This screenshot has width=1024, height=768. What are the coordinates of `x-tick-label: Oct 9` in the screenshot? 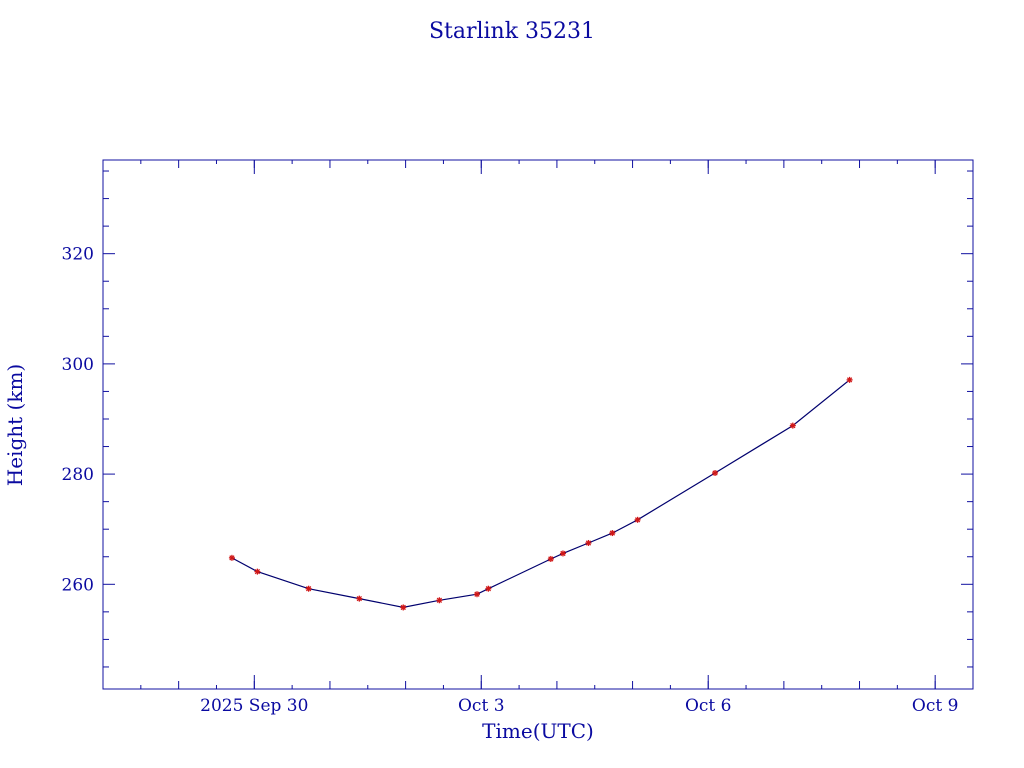 It's located at (935, 706).